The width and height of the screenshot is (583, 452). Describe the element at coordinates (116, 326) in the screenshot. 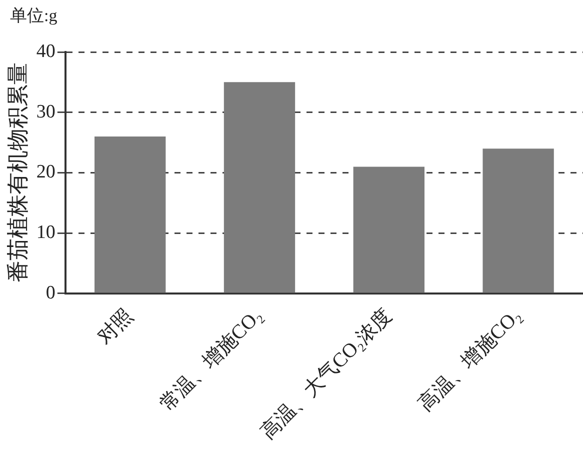

I see `x-tick-label: 对照` at that location.